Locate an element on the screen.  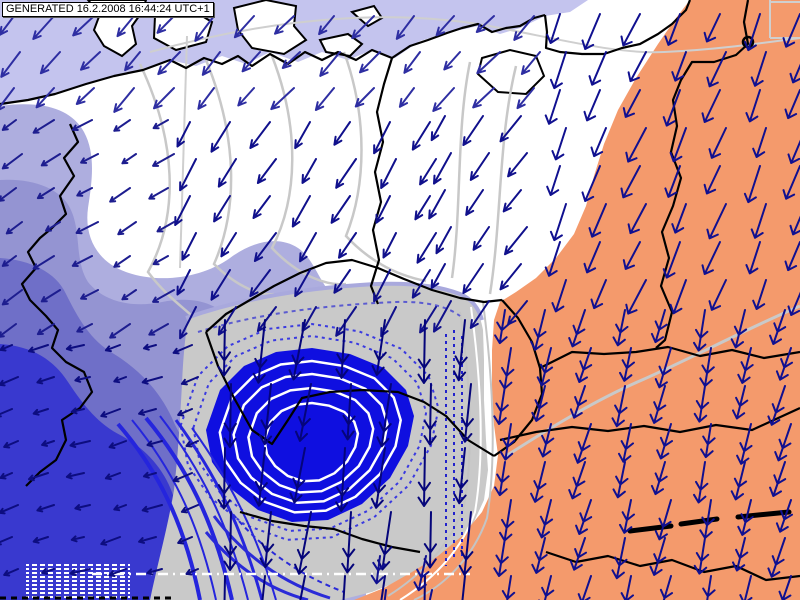
border-hu-south is located at coordinates (672, 566).